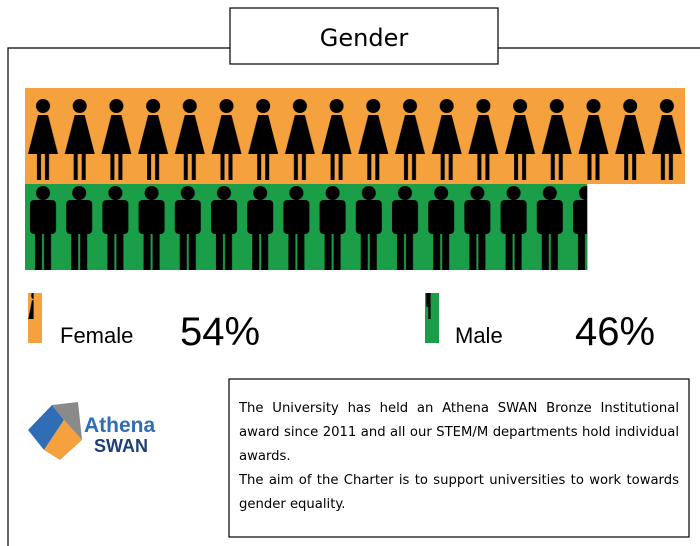 The image size is (700, 546). What do you see at coordinates (479, 335) in the screenshot?
I see `legend-label: Male` at bounding box center [479, 335].